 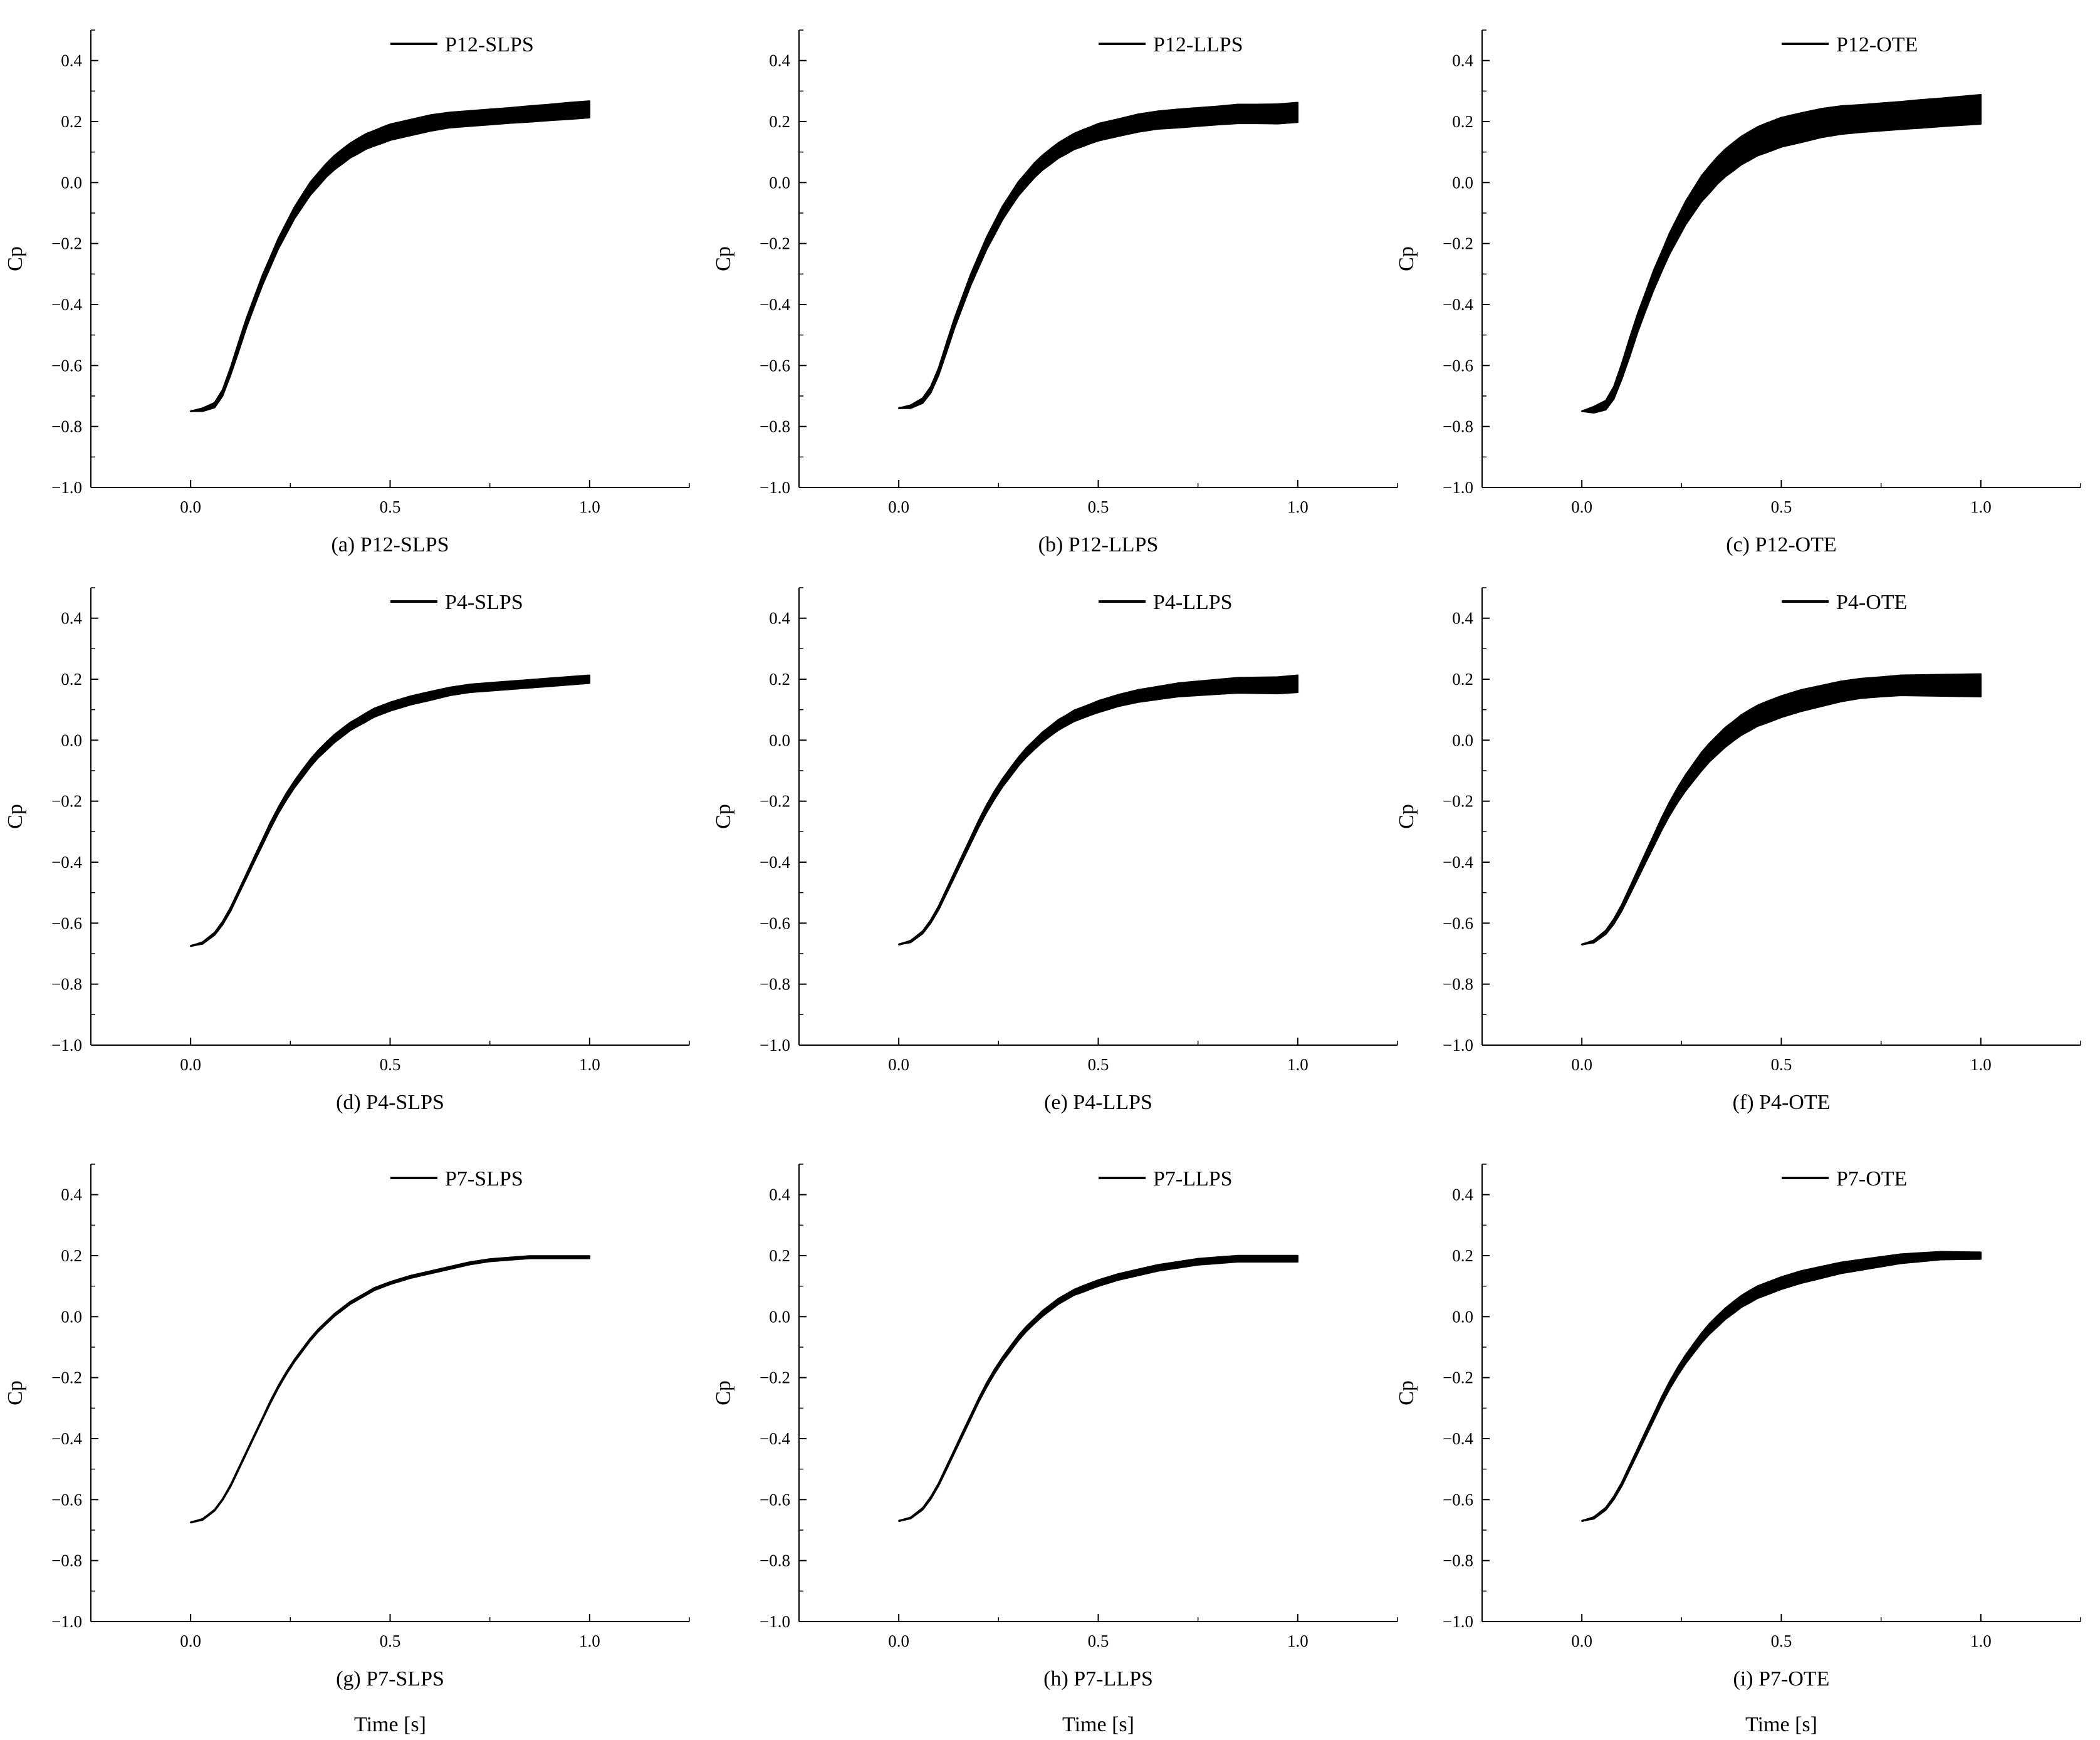 I want to click on series-line-P12-SLPS, so click(x=390, y=260).